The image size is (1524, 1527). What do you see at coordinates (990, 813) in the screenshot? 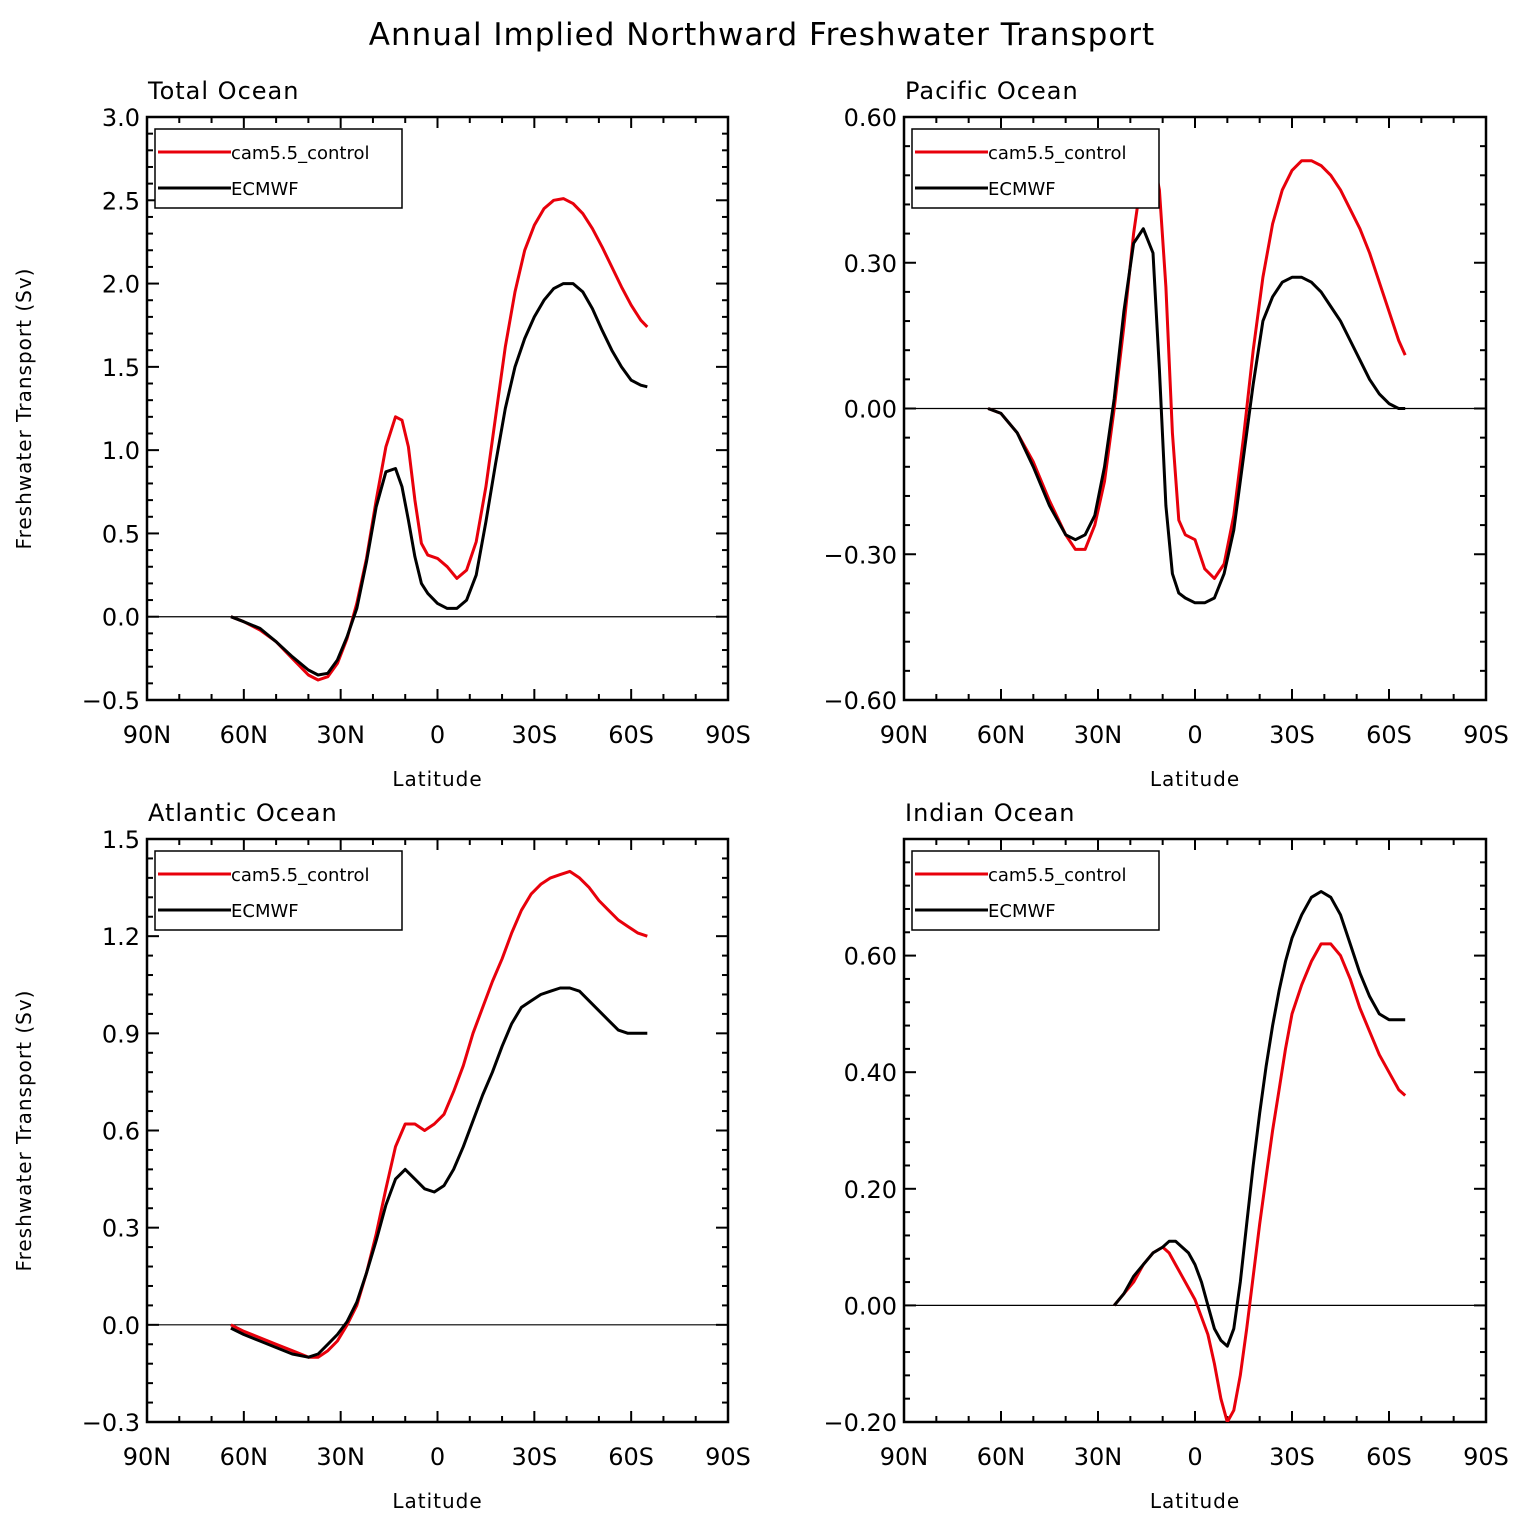
I see `panel-title: Indian Ocean` at bounding box center [990, 813].